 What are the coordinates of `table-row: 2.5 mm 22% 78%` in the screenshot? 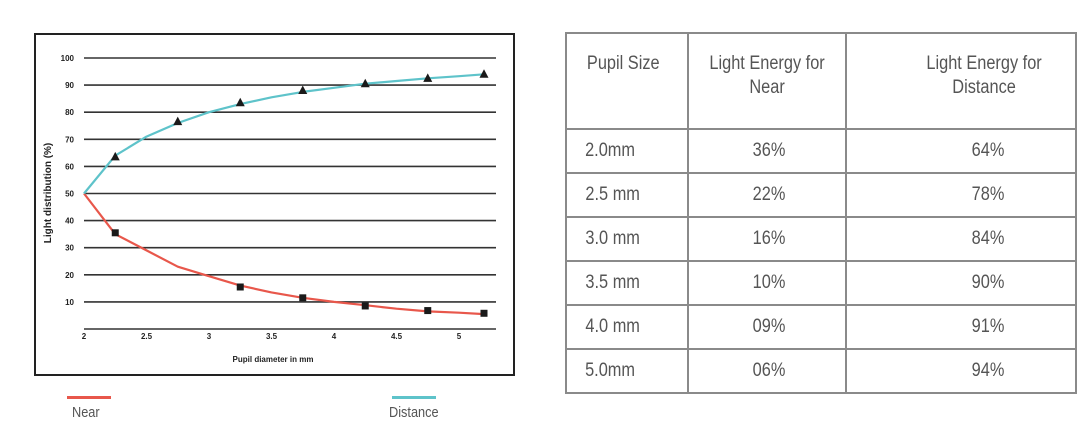 It's located at (821, 195).